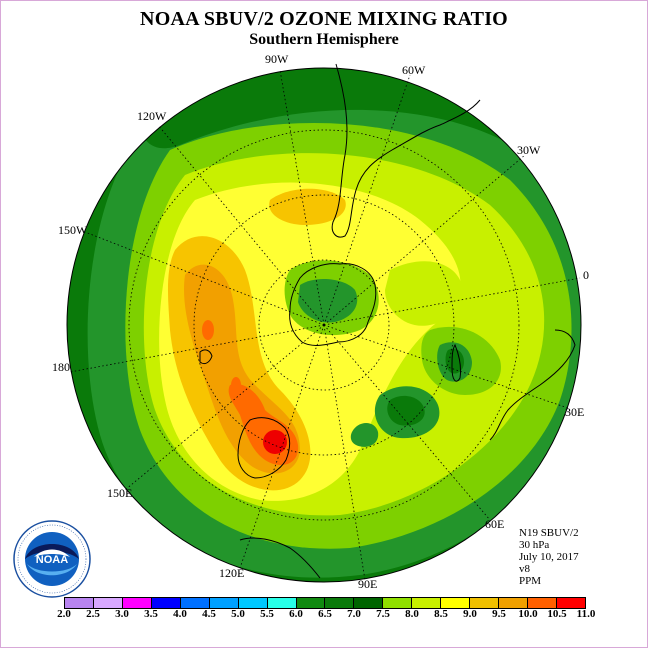 This screenshot has width=648, height=648. Describe the element at coordinates (280, 558) in the screenshot. I see `coast-indonesia` at that location.